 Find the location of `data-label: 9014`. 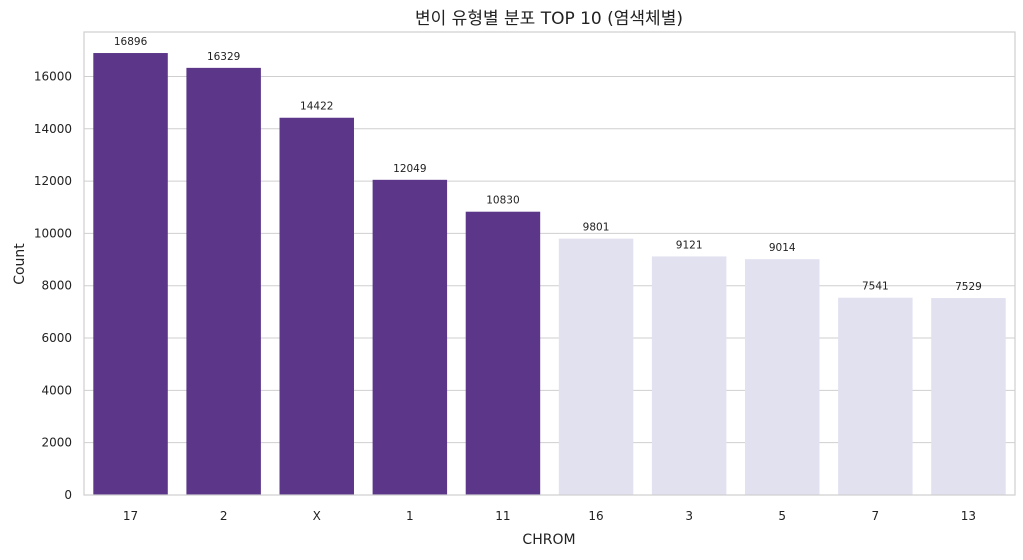

data-label: 9014 is located at coordinates (782, 248).